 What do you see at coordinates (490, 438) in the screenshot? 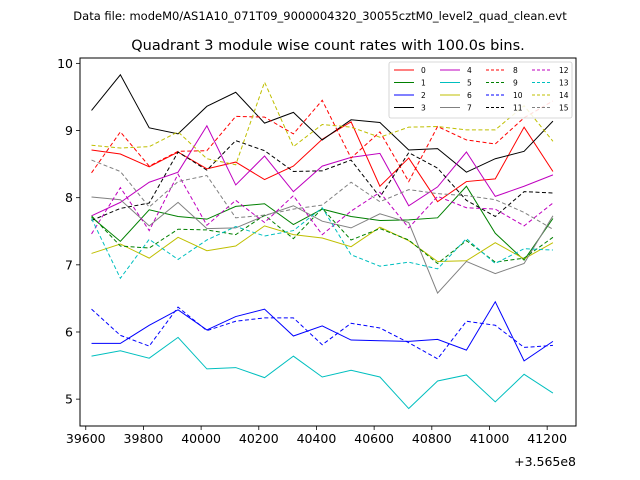
I see `x-tick-label: 41000` at bounding box center [490, 438].